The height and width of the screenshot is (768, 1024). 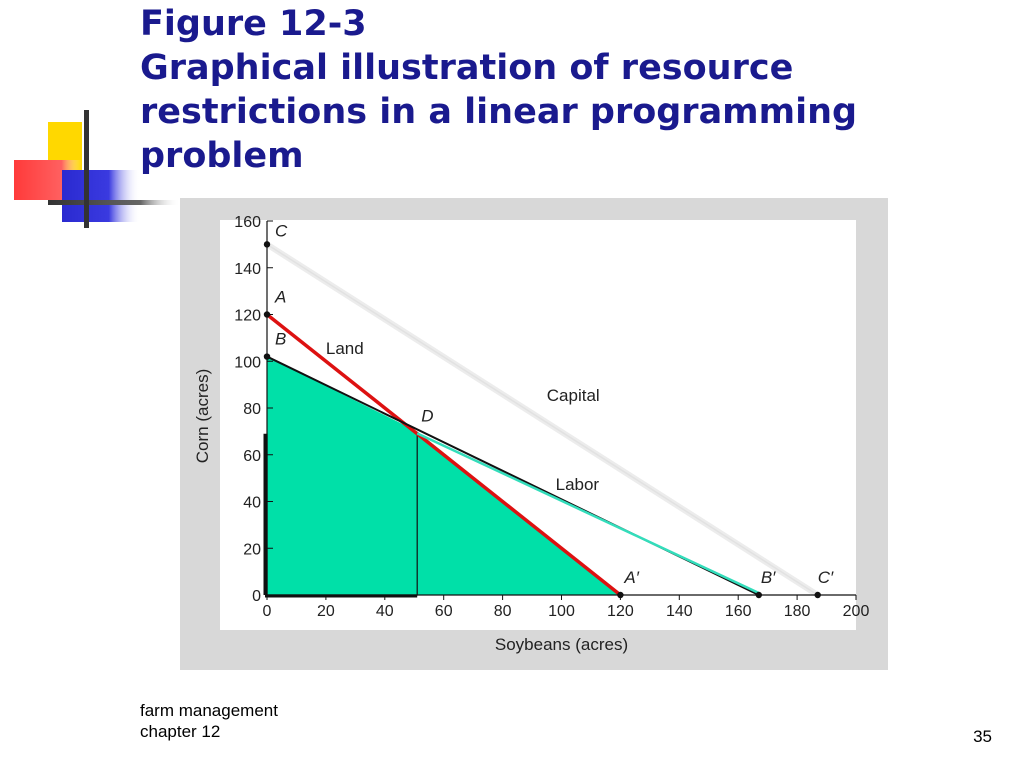 What do you see at coordinates (252, 503) in the screenshot?
I see `y-tick-label: 40` at bounding box center [252, 503].